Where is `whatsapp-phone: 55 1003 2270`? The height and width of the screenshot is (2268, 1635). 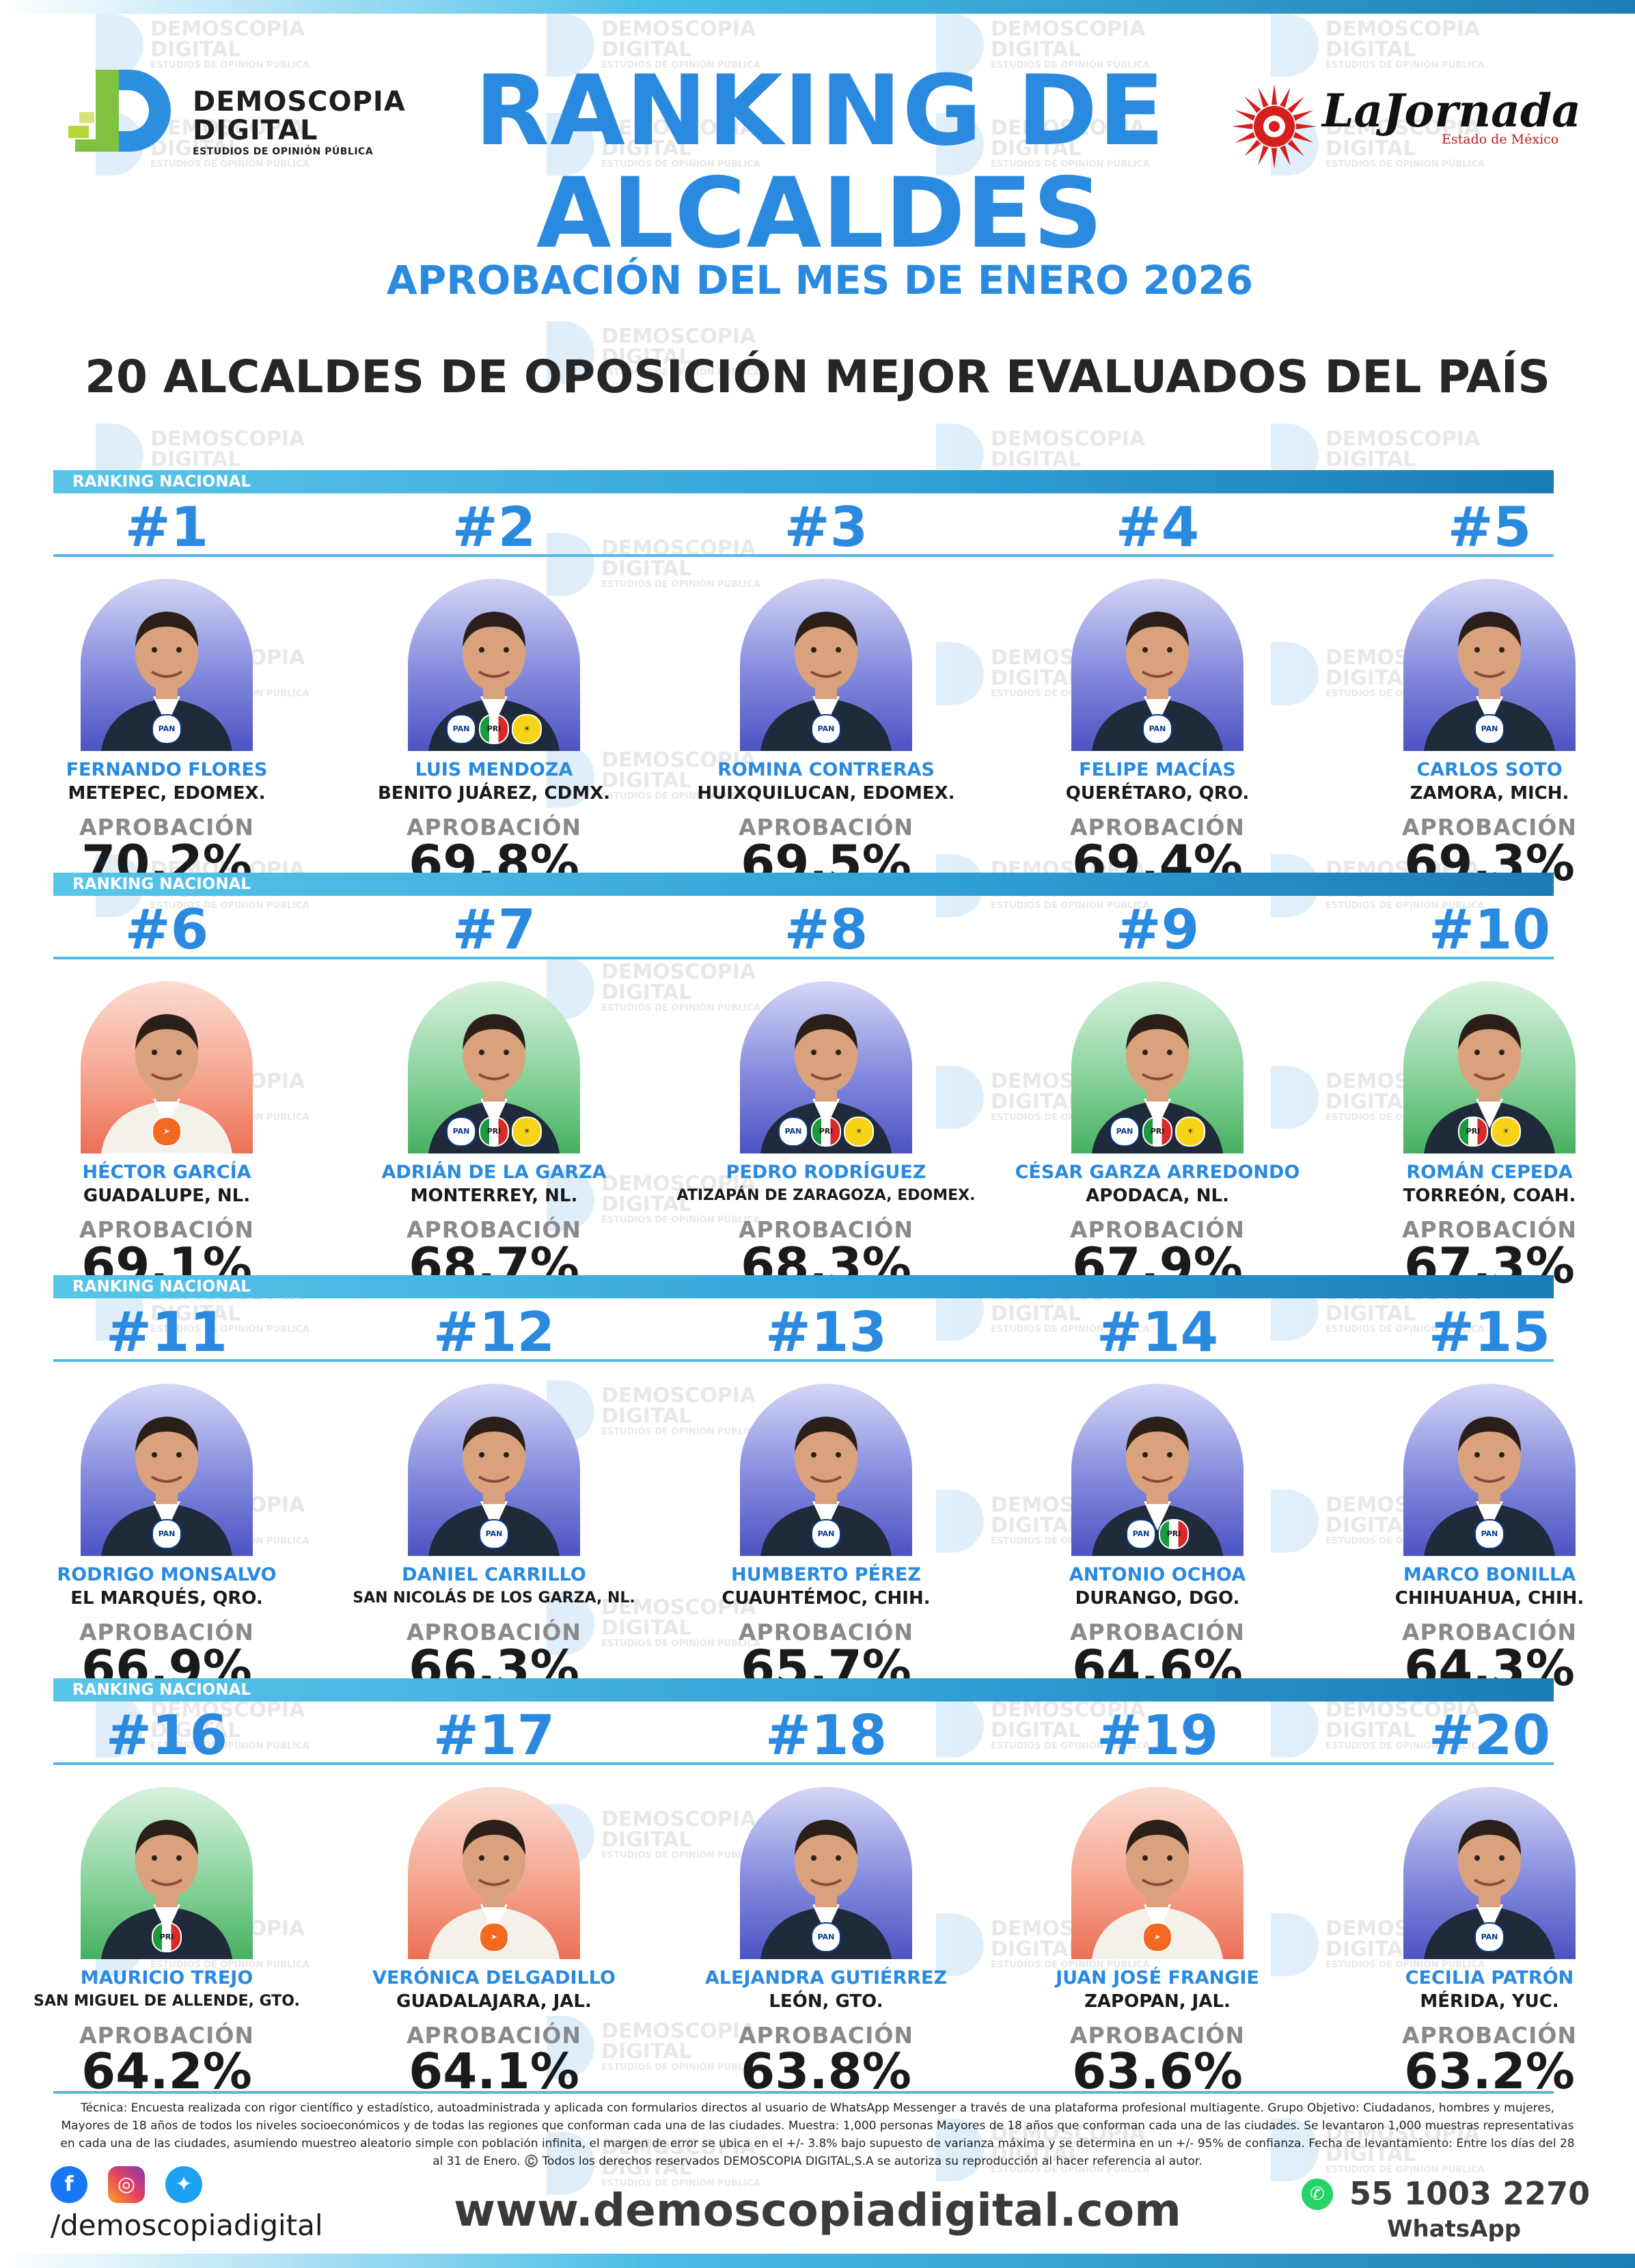 whatsapp-phone: 55 1003 2270 is located at coordinates (1470, 2193).